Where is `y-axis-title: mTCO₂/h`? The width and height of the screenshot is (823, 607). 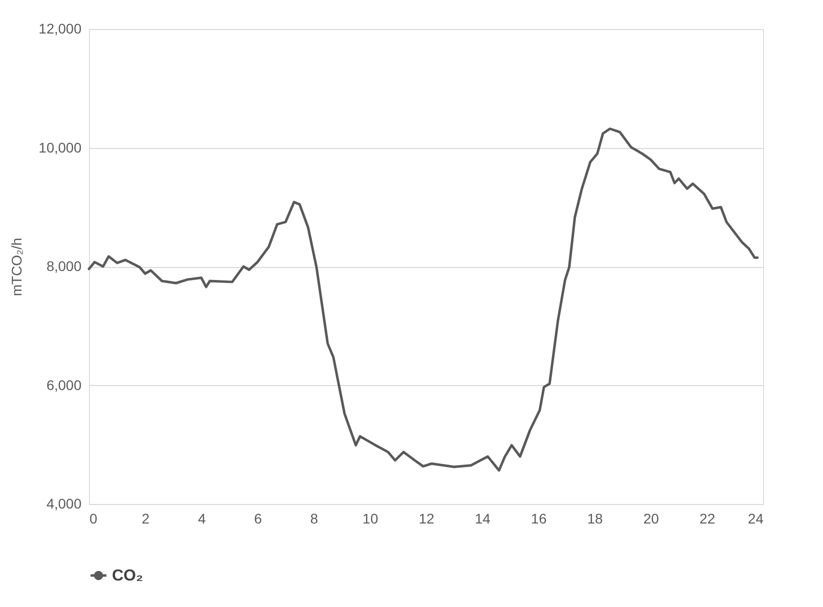 y-axis-title: mTCO₂/h is located at coordinates (16, 267).